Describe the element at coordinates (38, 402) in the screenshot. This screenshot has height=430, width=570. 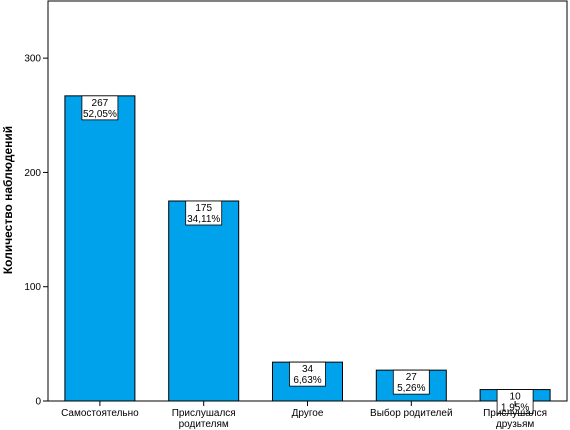
I see `y-tick-label: 0` at that location.